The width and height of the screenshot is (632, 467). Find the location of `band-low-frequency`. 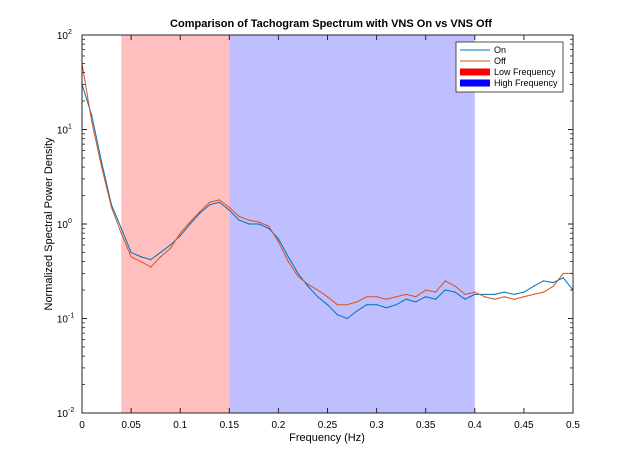

band-low-frequency is located at coordinates (175, 224).